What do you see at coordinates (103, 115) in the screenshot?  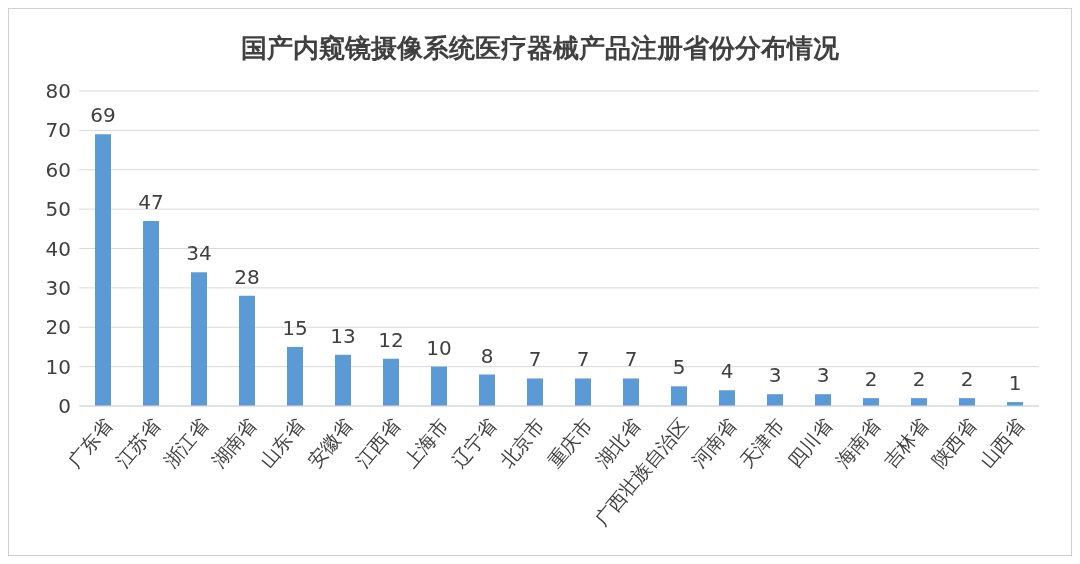 I see `data-label: 69` at bounding box center [103, 115].